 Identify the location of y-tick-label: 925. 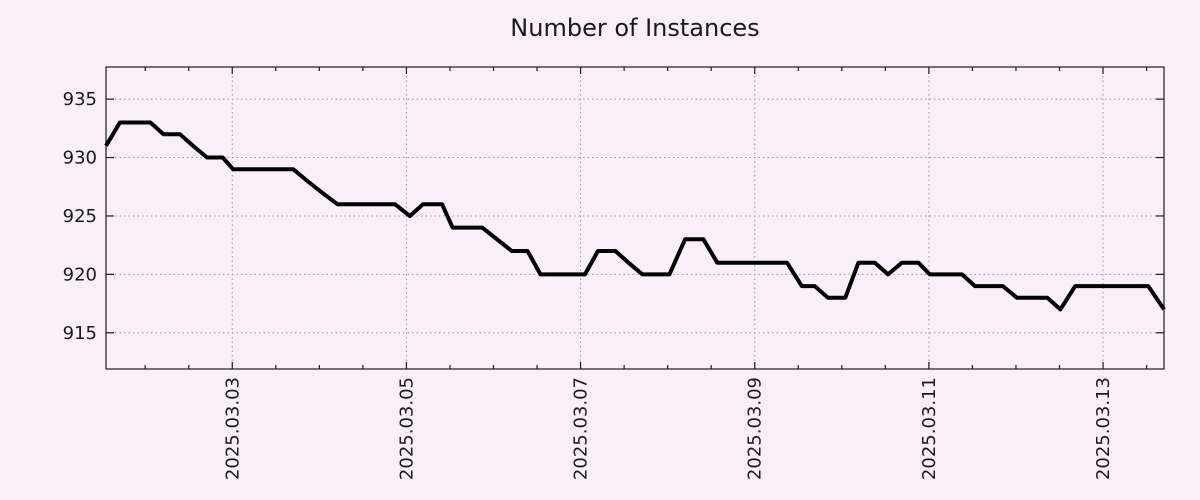
(80, 216).